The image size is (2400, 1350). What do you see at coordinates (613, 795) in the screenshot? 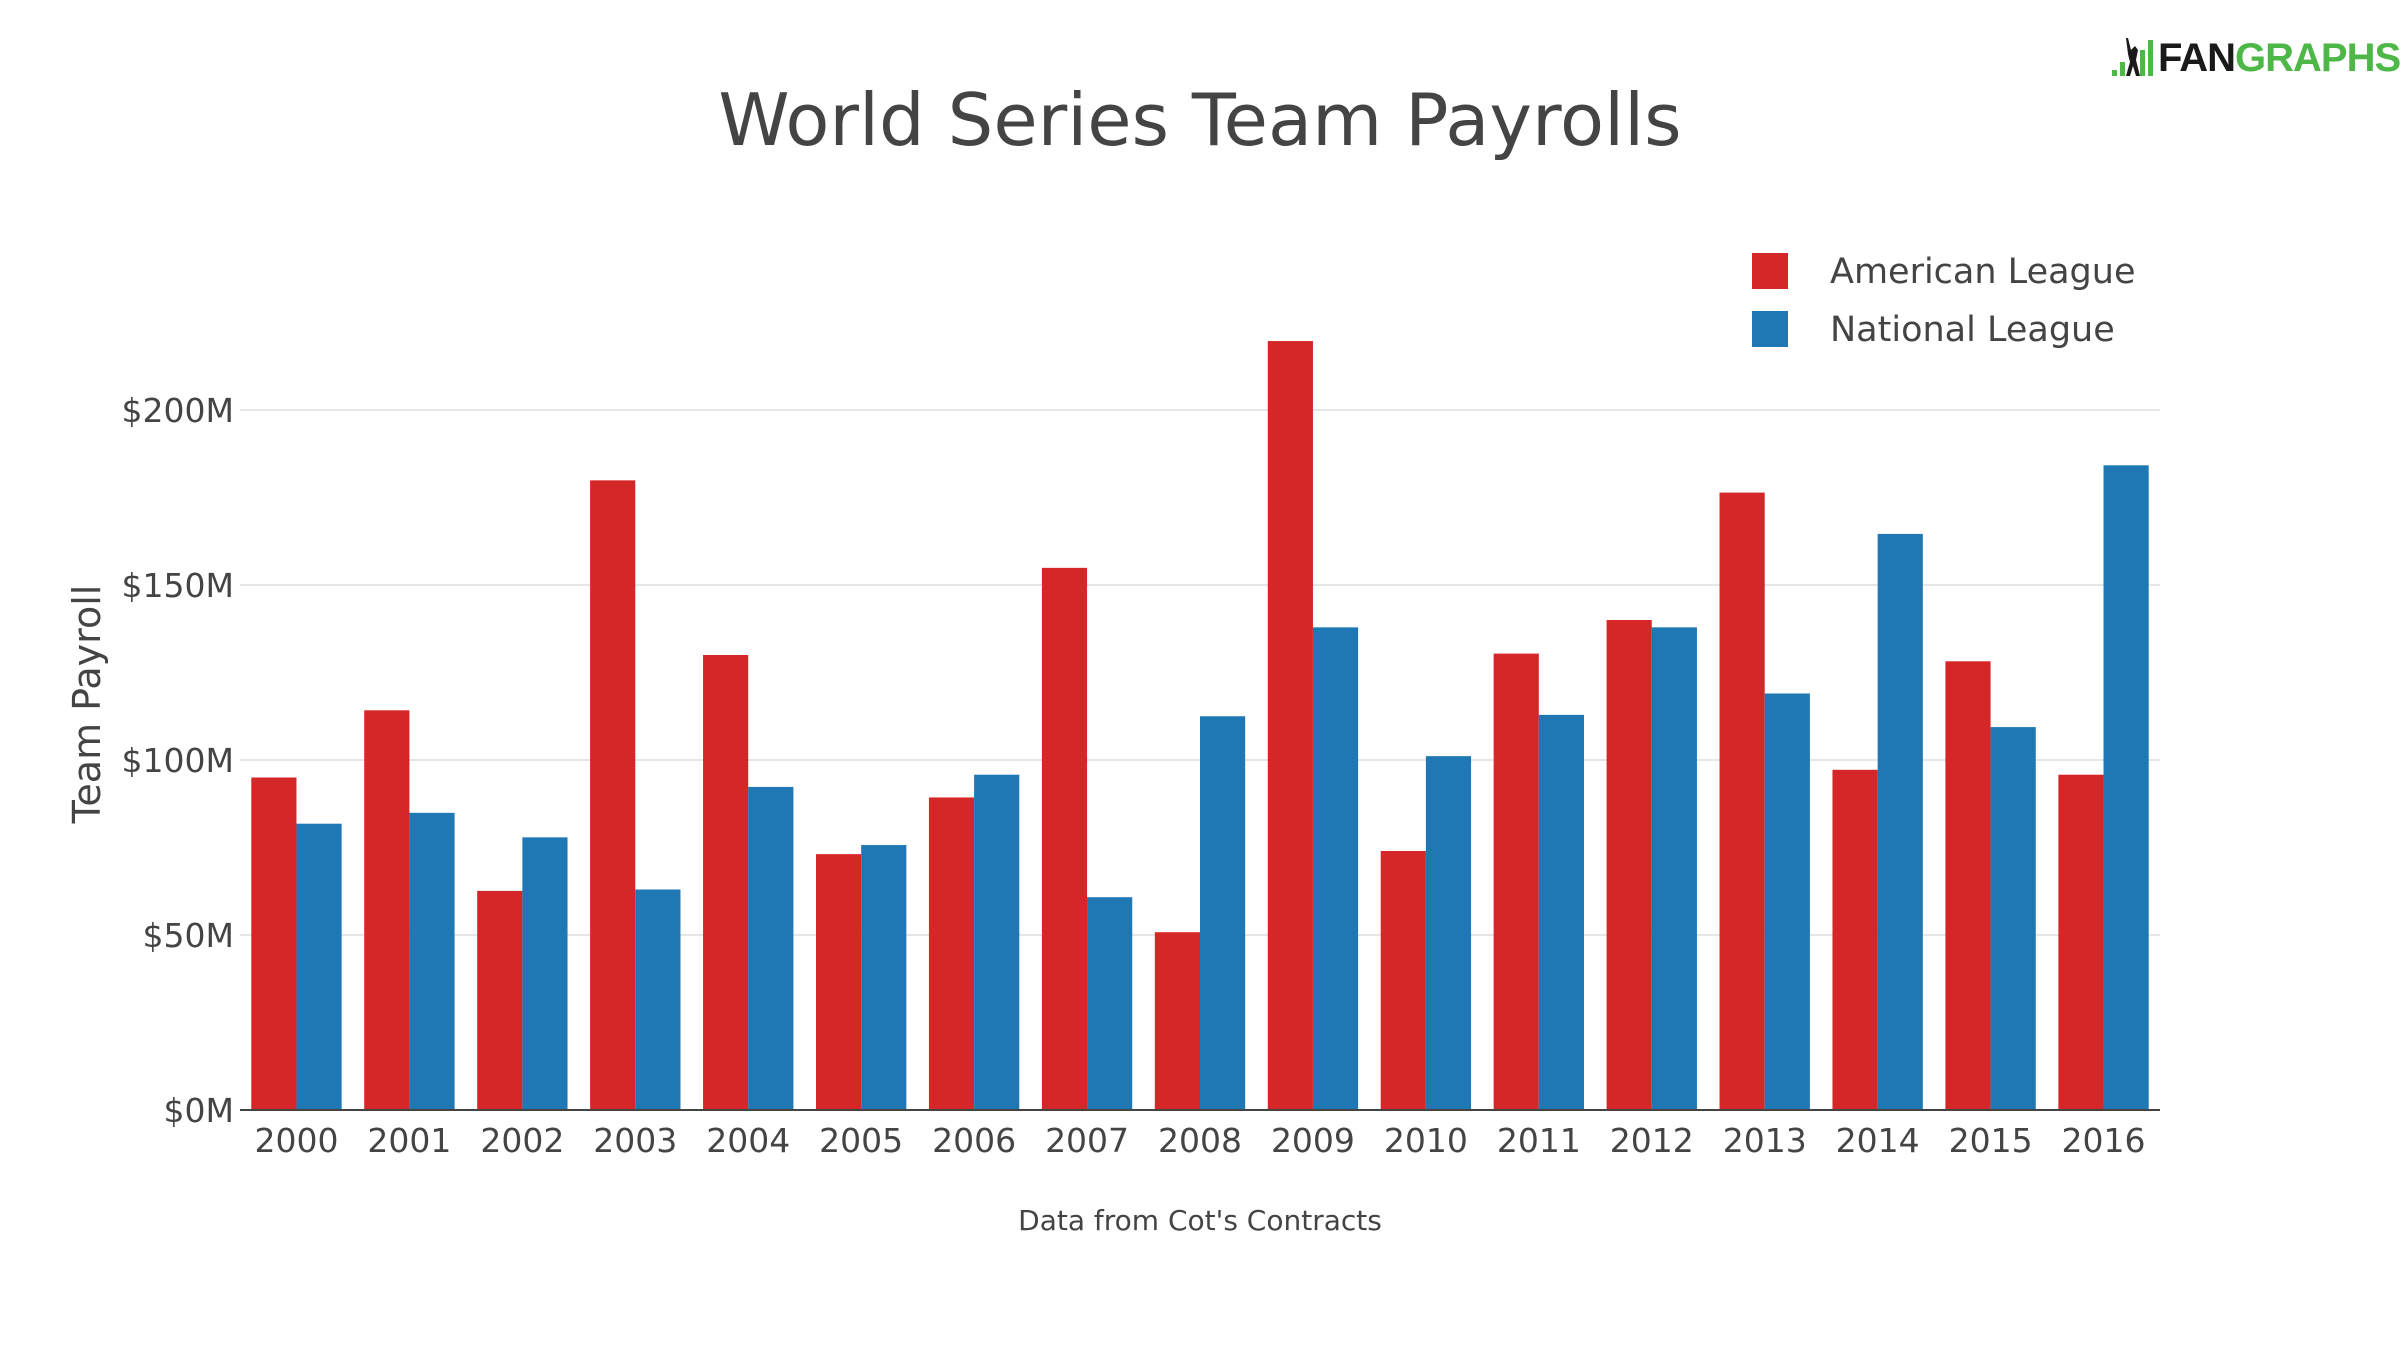
I see `bar-al-2003` at bounding box center [613, 795].